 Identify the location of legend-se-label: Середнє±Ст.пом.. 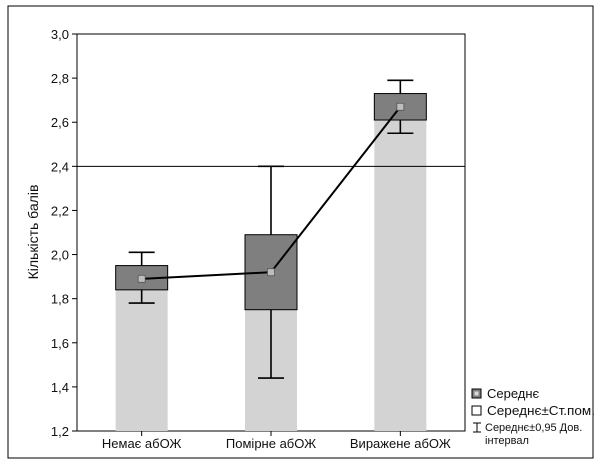
(541, 410).